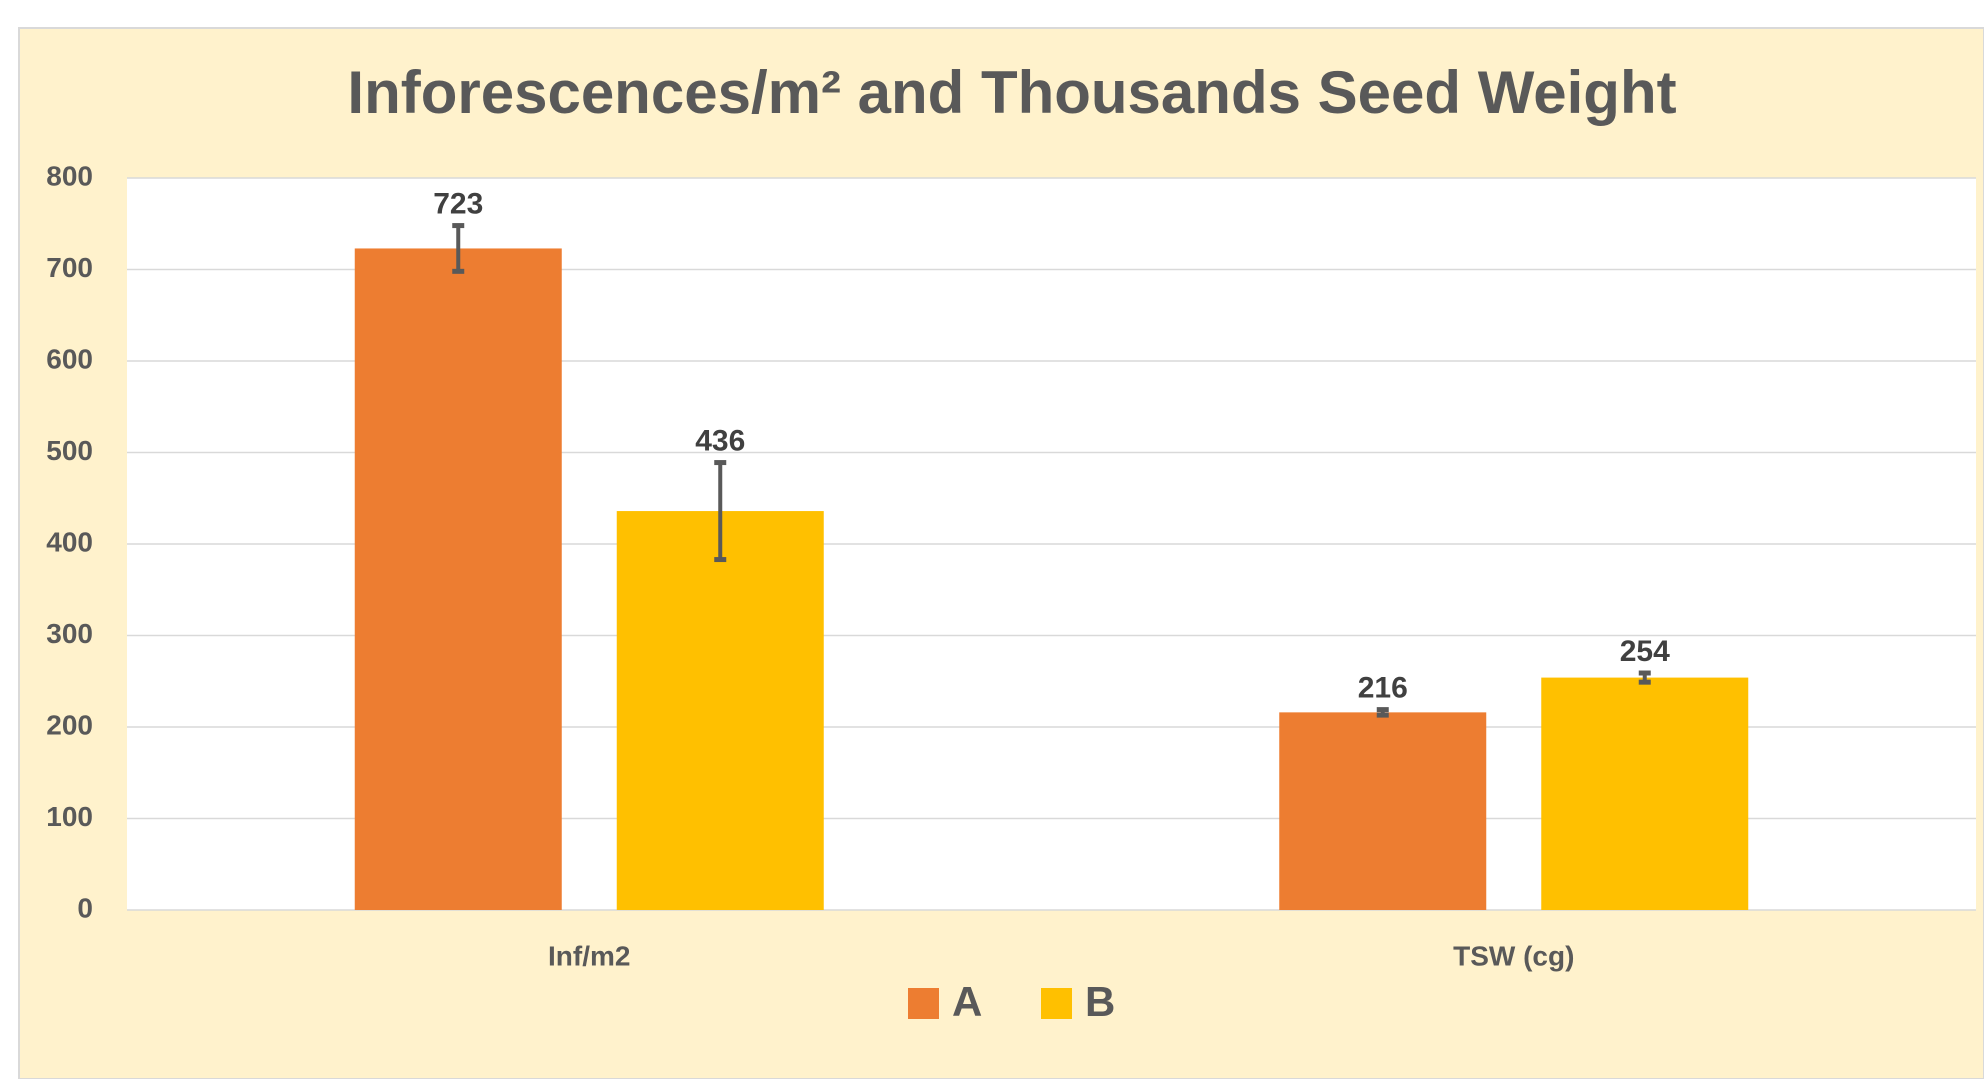 The image size is (1984, 1079). Describe the element at coordinates (1100, 1001) in the screenshot. I see `legend-label: B` at that location.